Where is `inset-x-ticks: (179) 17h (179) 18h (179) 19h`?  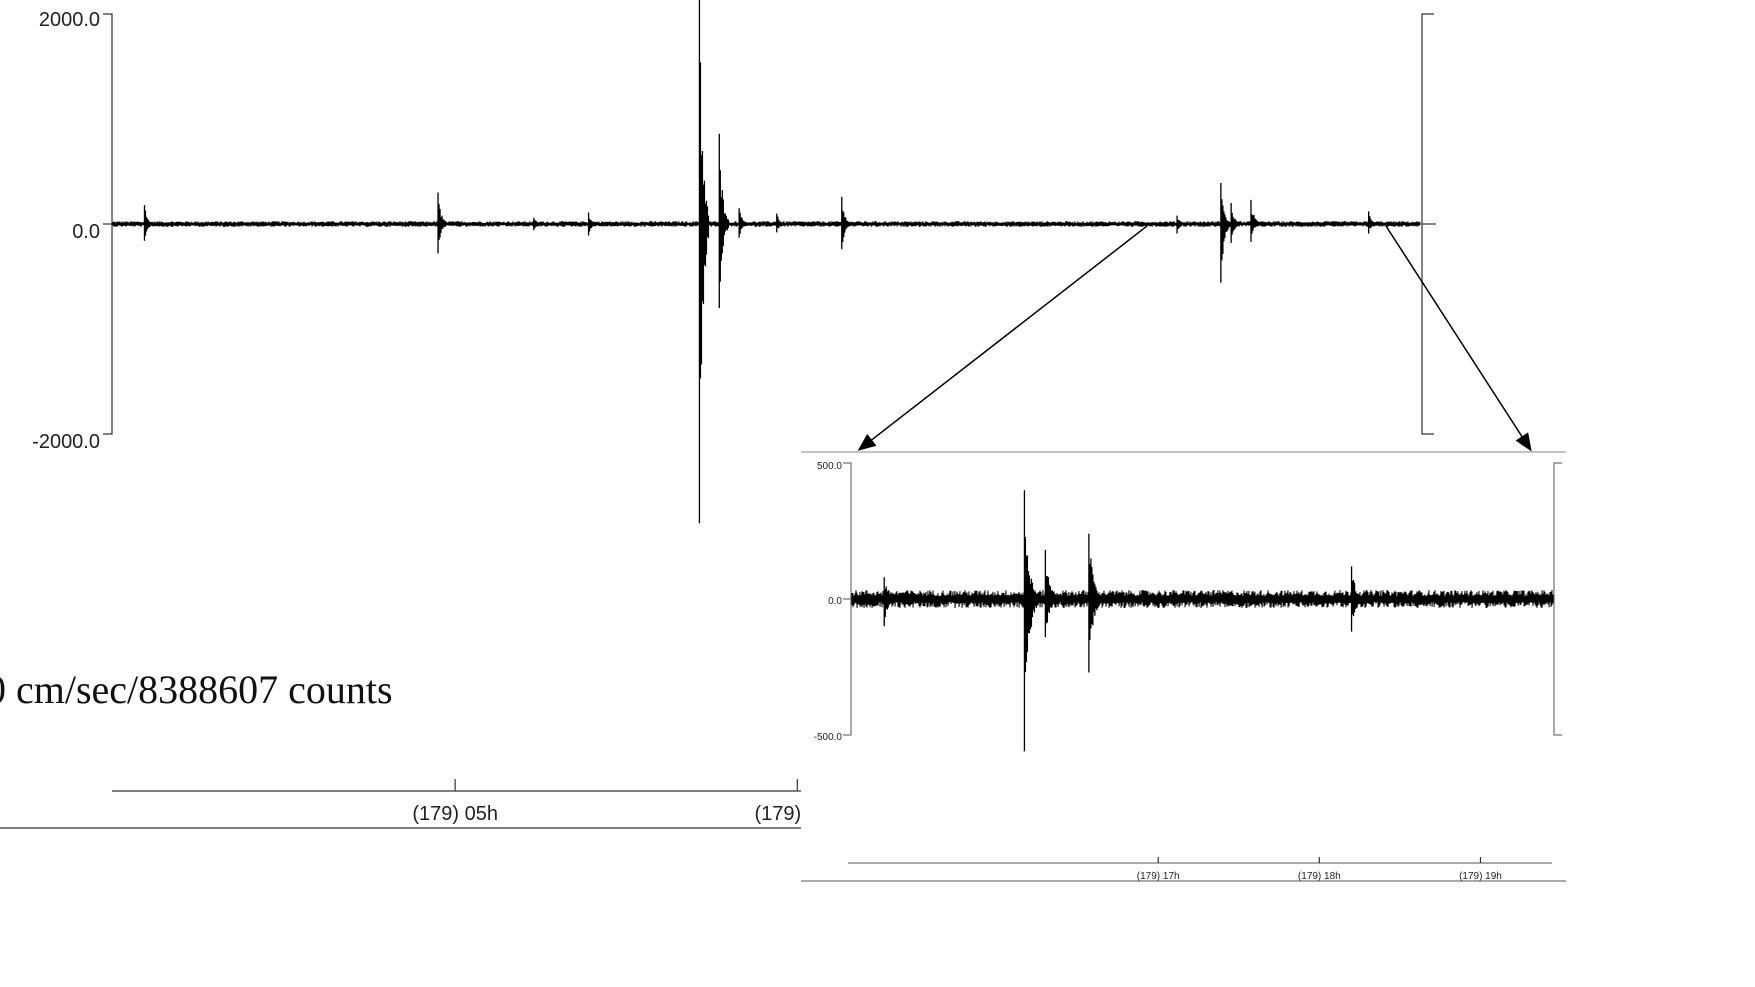
inset-x-ticks: (179) 17h (179) 18h (179) 19h is located at coordinates (1319, 869).